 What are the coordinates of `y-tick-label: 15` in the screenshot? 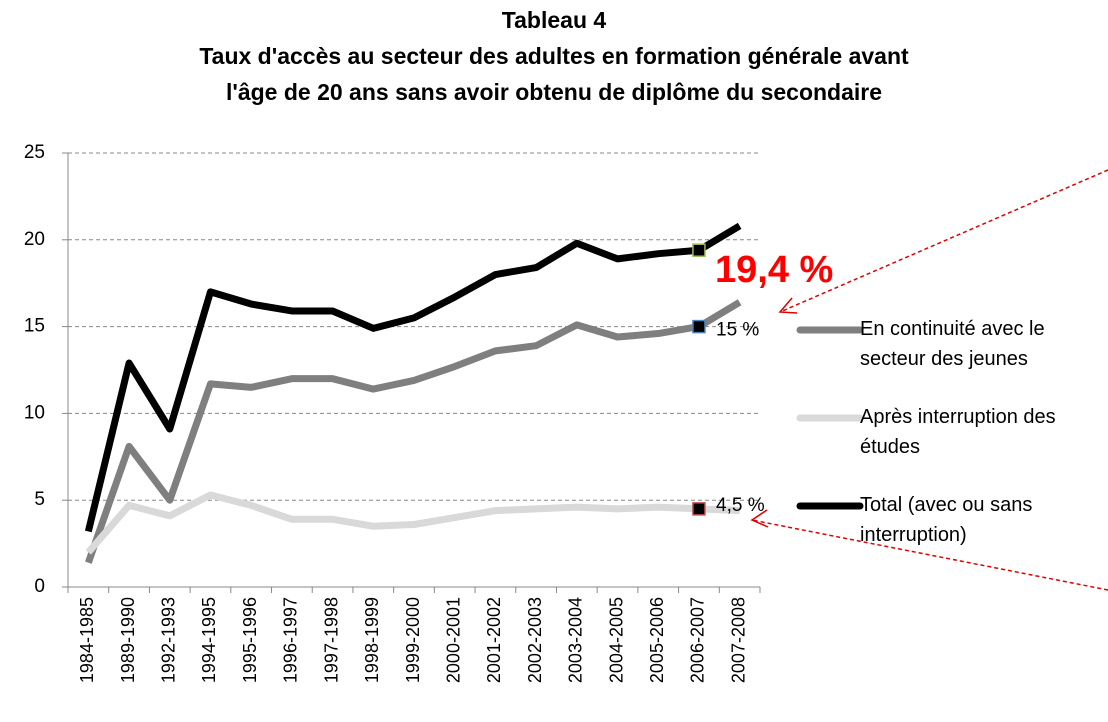 It's located at (34, 326).